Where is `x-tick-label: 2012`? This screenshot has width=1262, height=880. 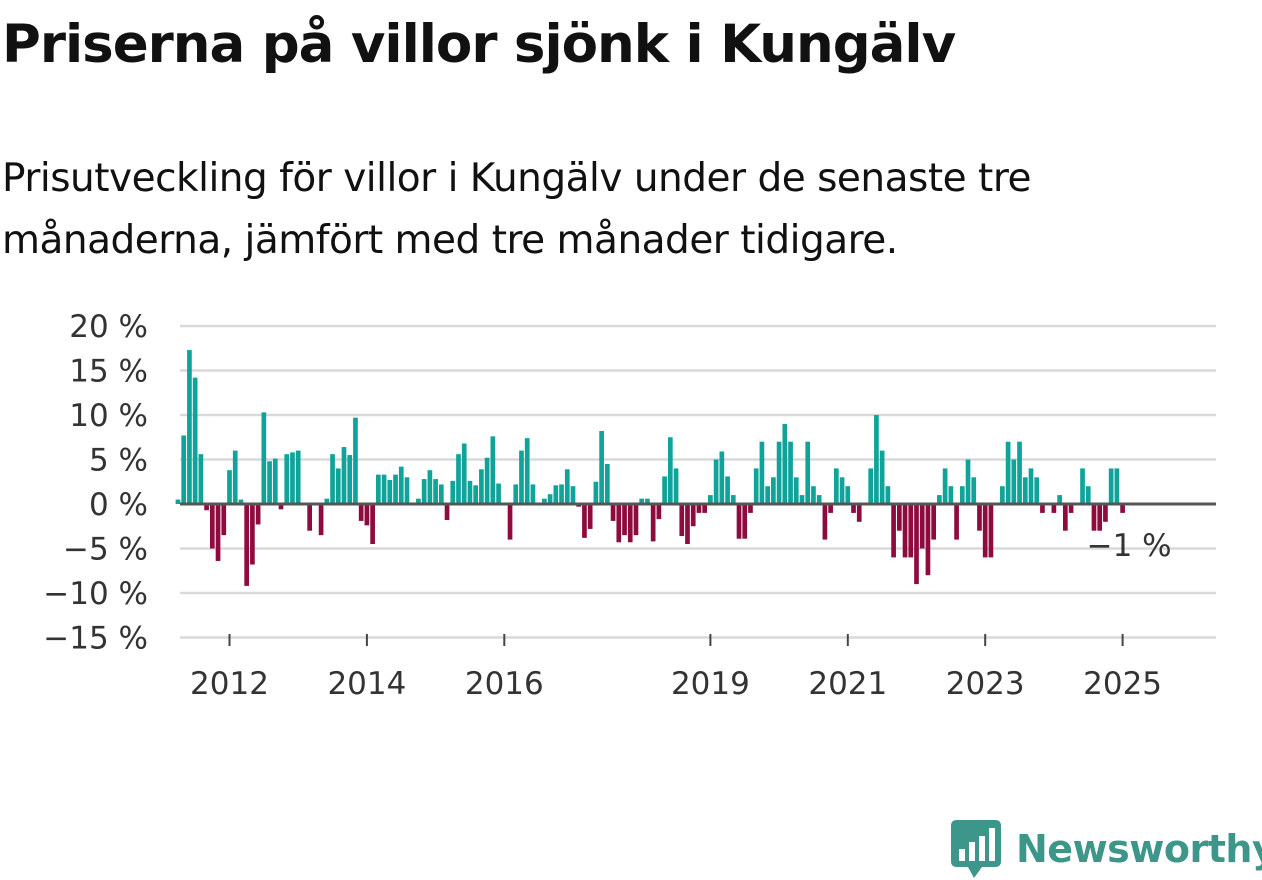
x-tick-label: 2012 is located at coordinates (229, 684).